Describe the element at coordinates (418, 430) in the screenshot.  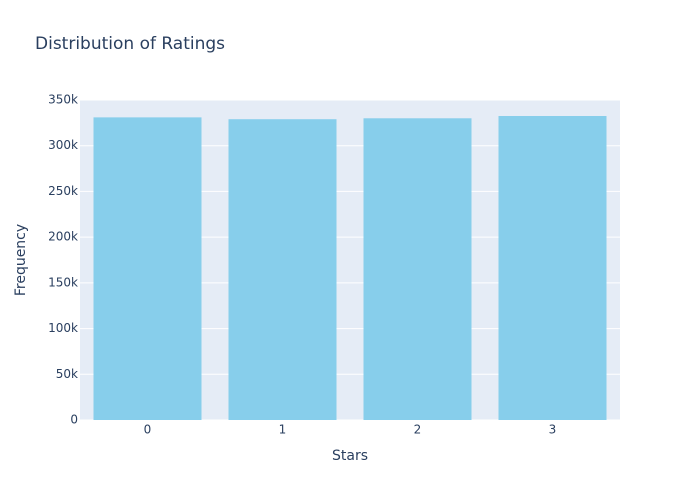
I see `x-tick-label: 2` at that location.